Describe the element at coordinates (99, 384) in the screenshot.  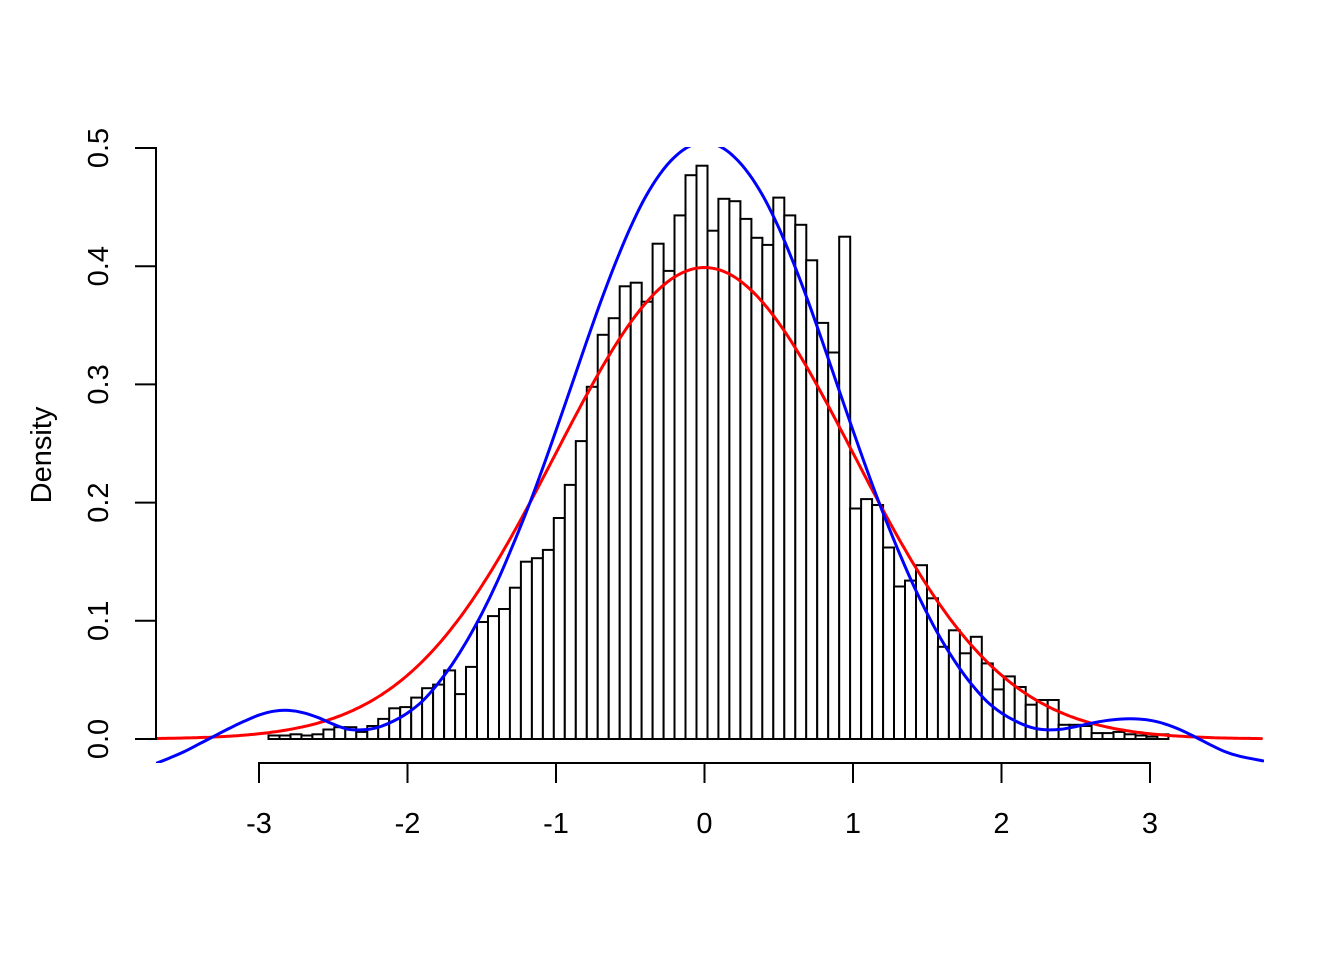
I see `y-tick-label: 0.3` at that location.